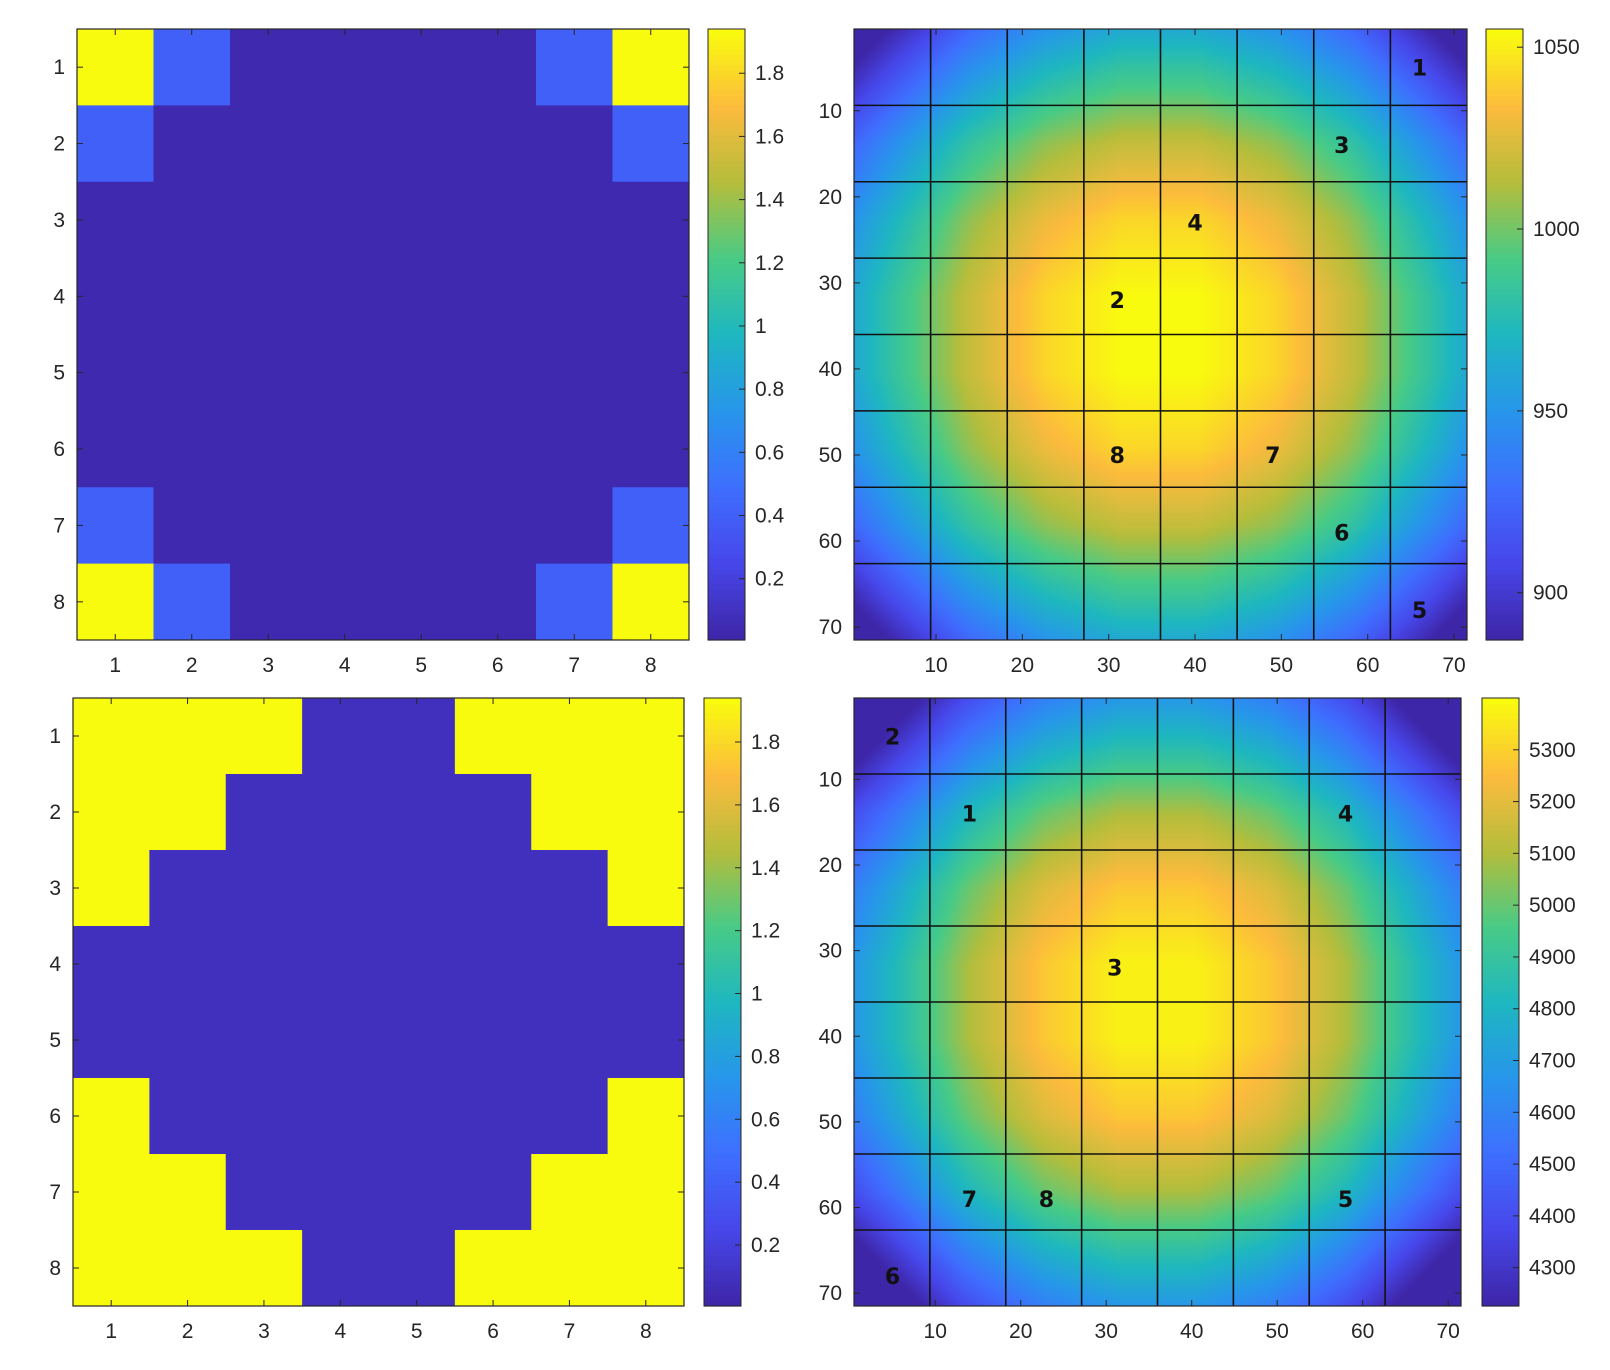  What do you see at coordinates (59, 296) in the screenshot?
I see `y-tick-label: 4` at bounding box center [59, 296].